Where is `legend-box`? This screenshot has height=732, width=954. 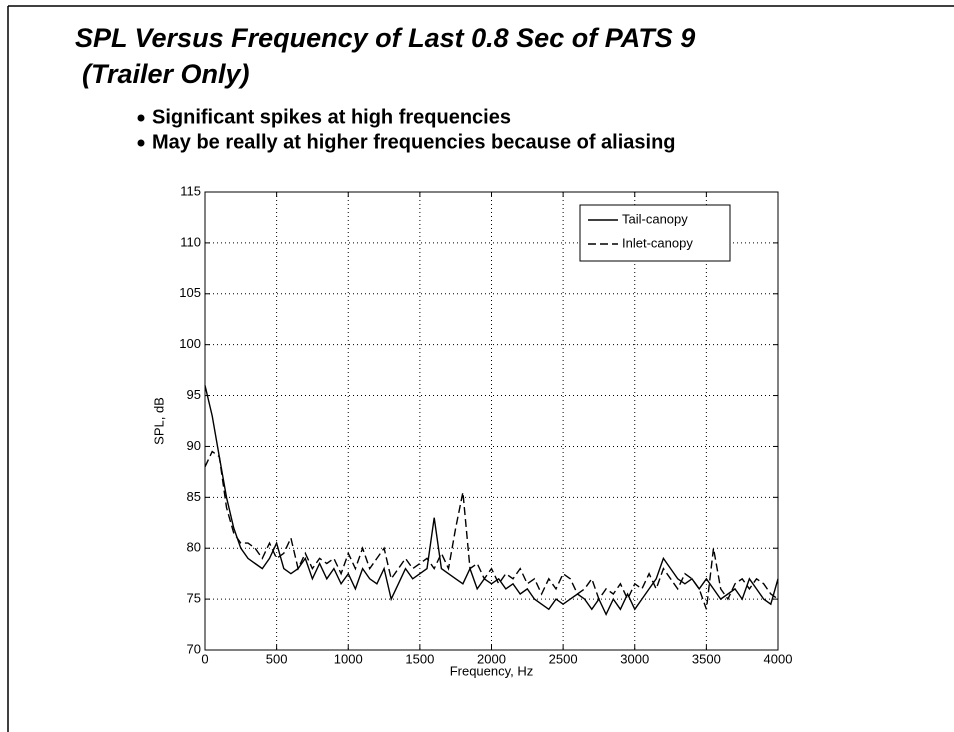 legend-box is located at coordinates (655, 233).